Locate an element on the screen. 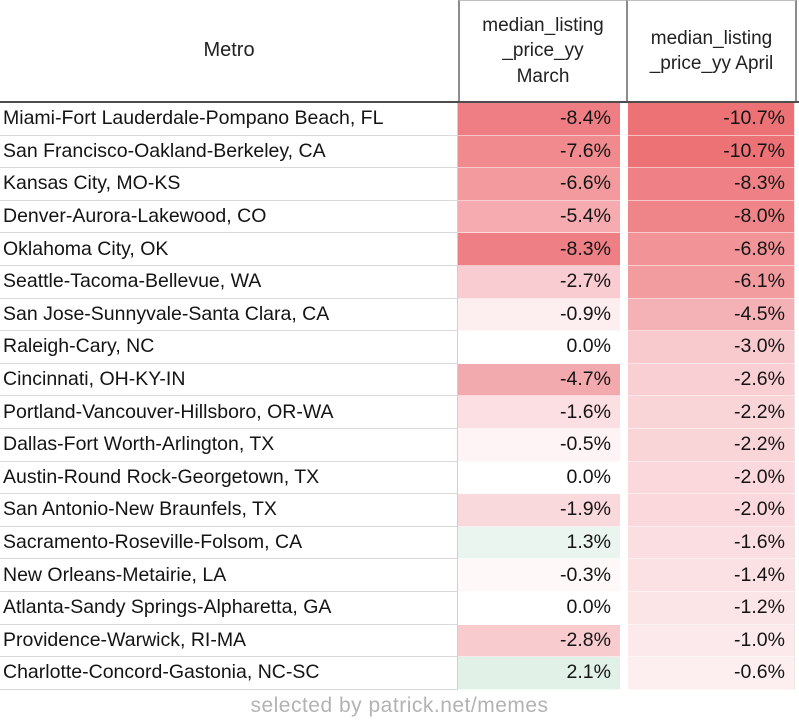 The height and width of the screenshot is (723, 799). metro-cell: Atlanta-Sandy Springs-Alpharetta, GA is located at coordinates (229, 608).